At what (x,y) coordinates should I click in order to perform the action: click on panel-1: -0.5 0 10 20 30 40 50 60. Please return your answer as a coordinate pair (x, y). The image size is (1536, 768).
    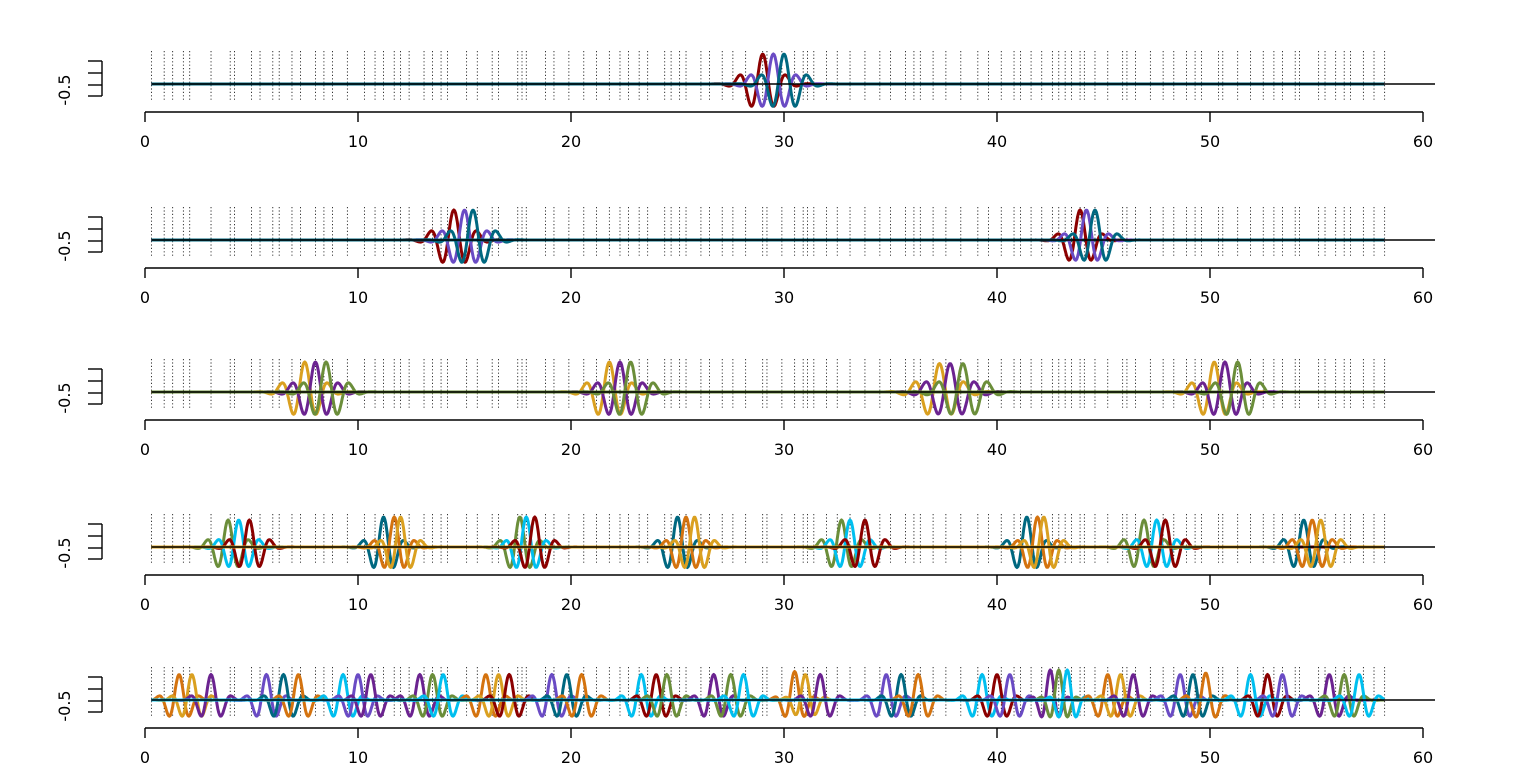
    Looking at the image, I should click on (745, 101).